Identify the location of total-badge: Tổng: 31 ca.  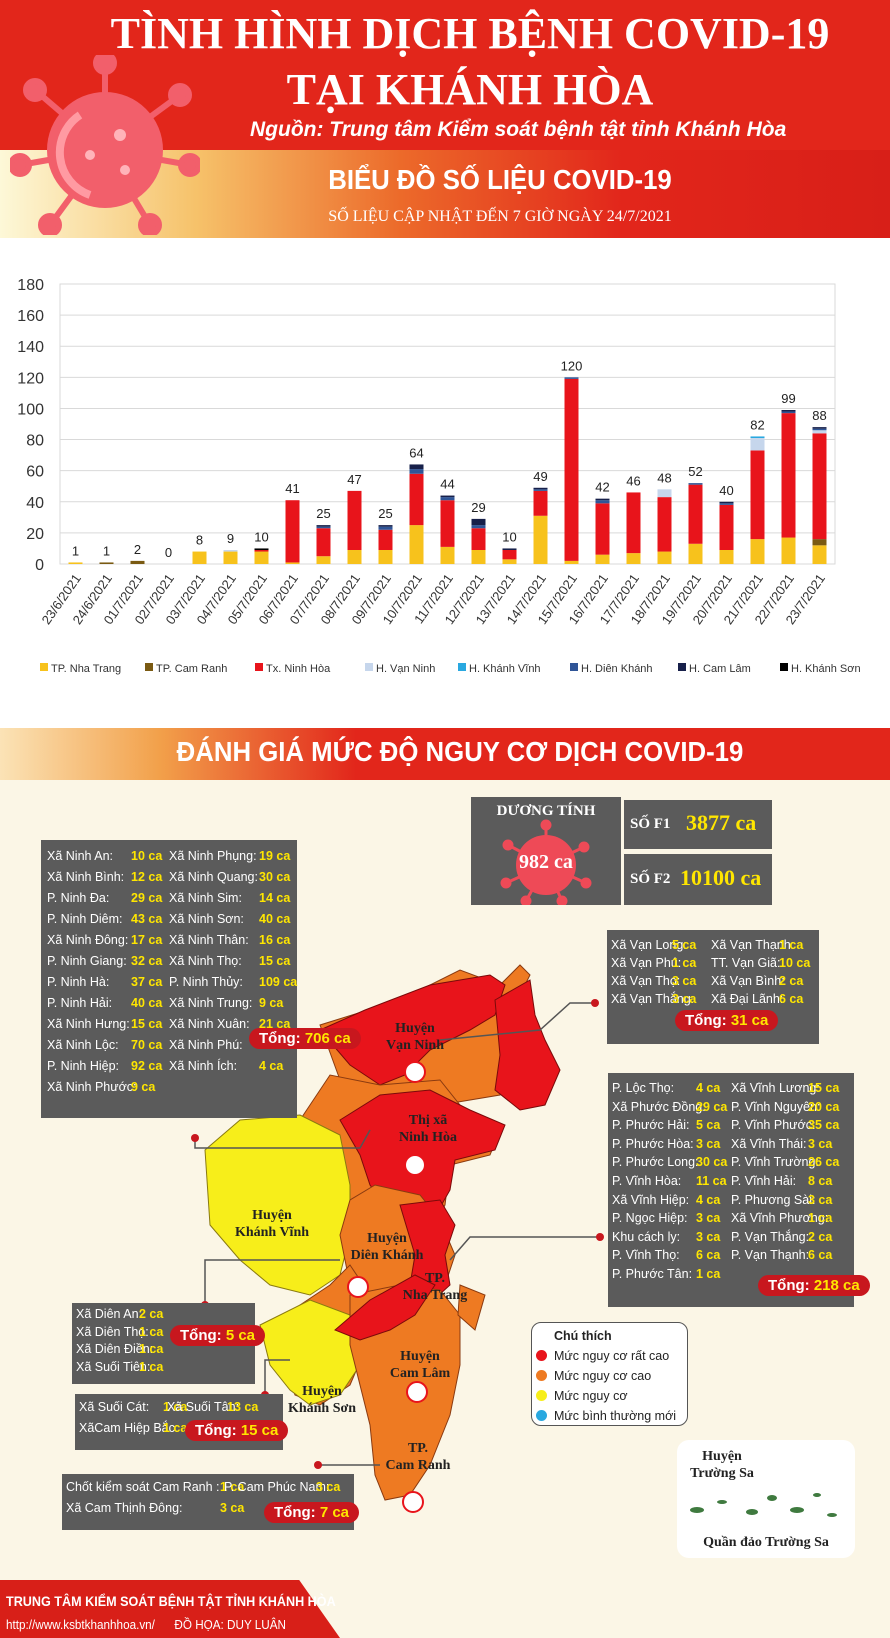
(727, 1020).